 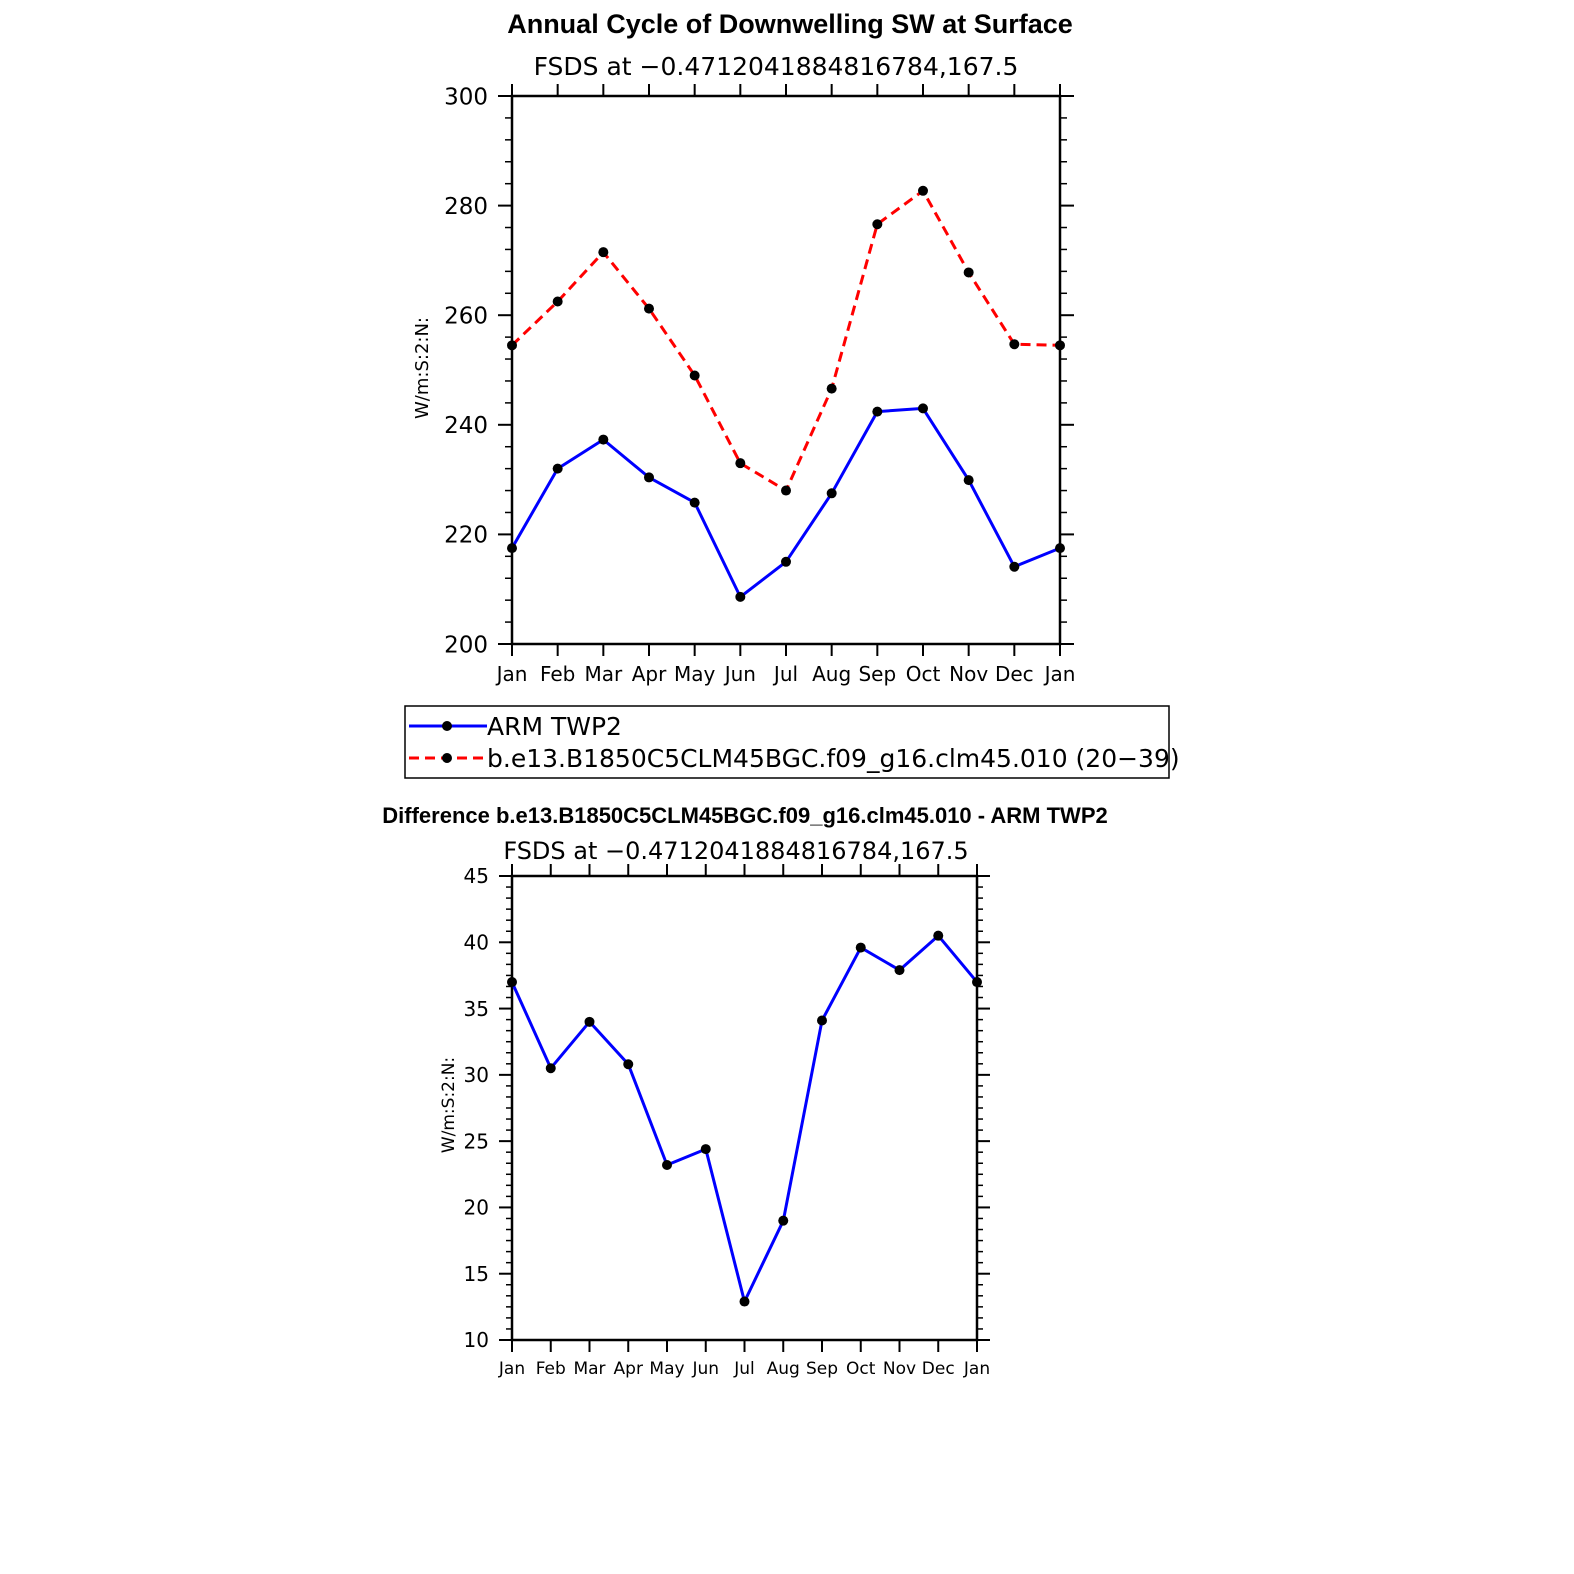 I want to click on c1-xtick-label: May, so click(x=695, y=674).